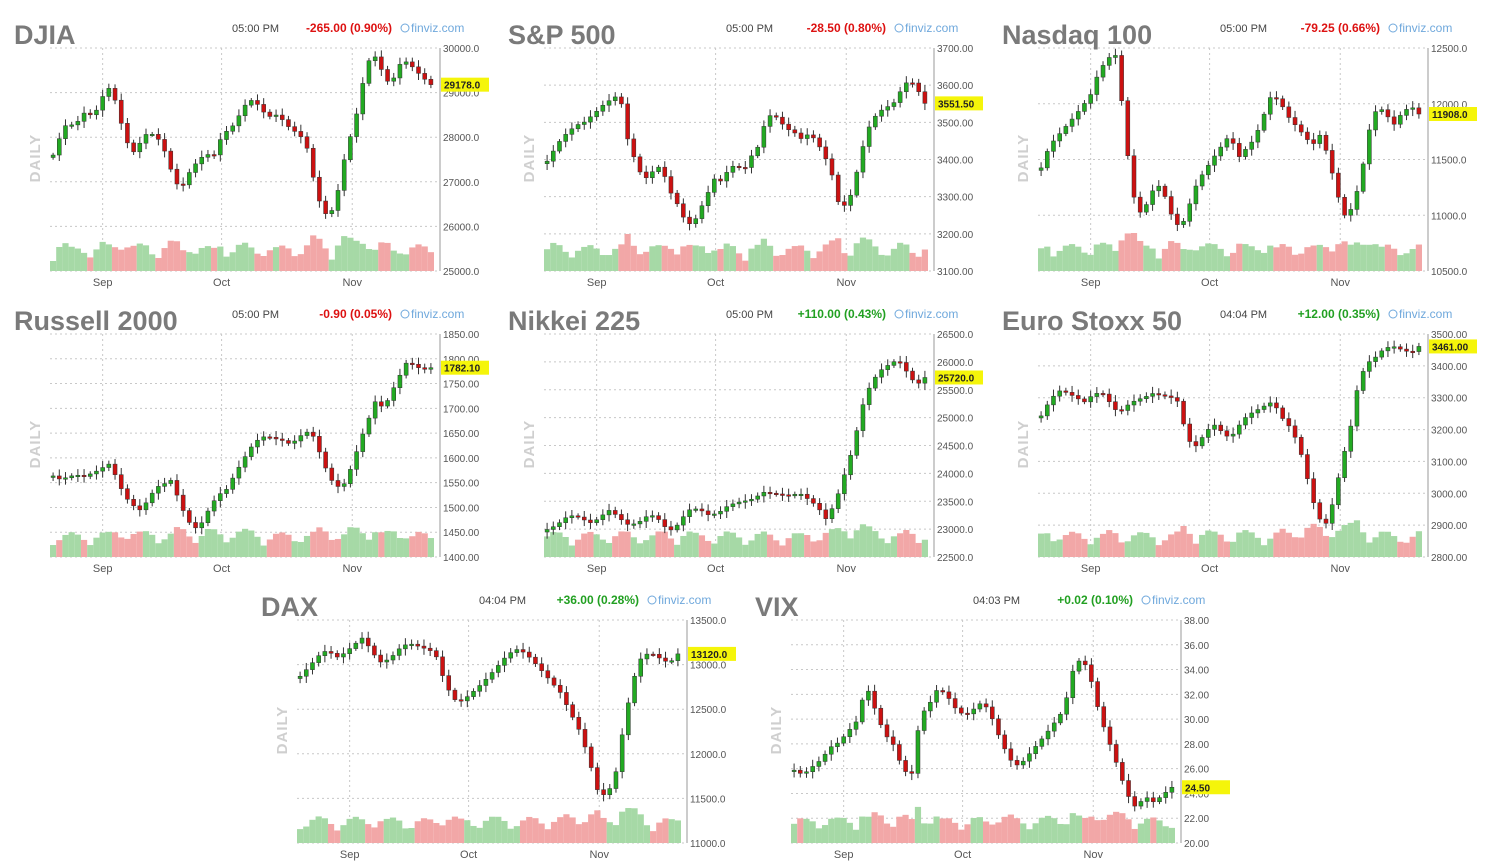  What do you see at coordinates (1197, 788) in the screenshot?
I see `last-price: 24.50` at bounding box center [1197, 788].